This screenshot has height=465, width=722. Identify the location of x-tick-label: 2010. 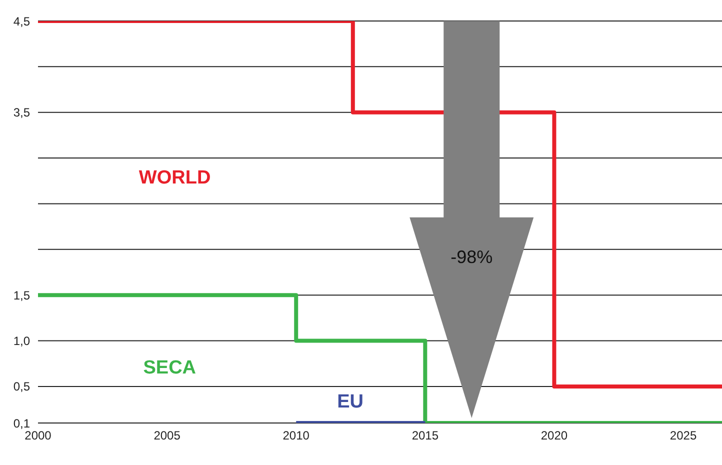
(296, 435).